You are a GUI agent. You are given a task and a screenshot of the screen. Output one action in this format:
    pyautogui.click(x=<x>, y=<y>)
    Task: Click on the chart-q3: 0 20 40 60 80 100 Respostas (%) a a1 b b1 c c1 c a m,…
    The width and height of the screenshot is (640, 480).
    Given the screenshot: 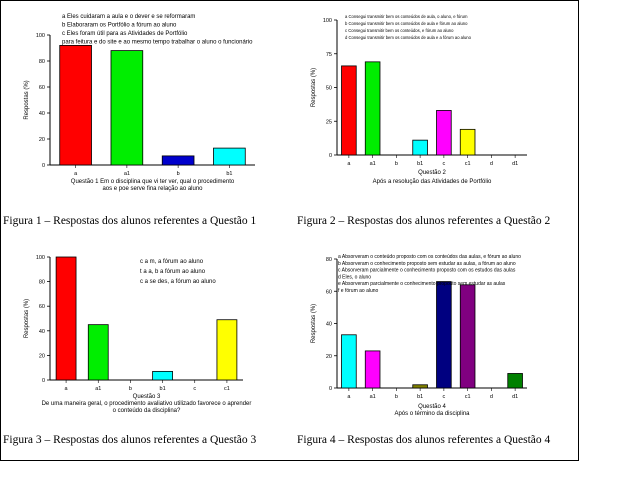 What is the action you would take?
    pyautogui.click(x=137, y=334)
    